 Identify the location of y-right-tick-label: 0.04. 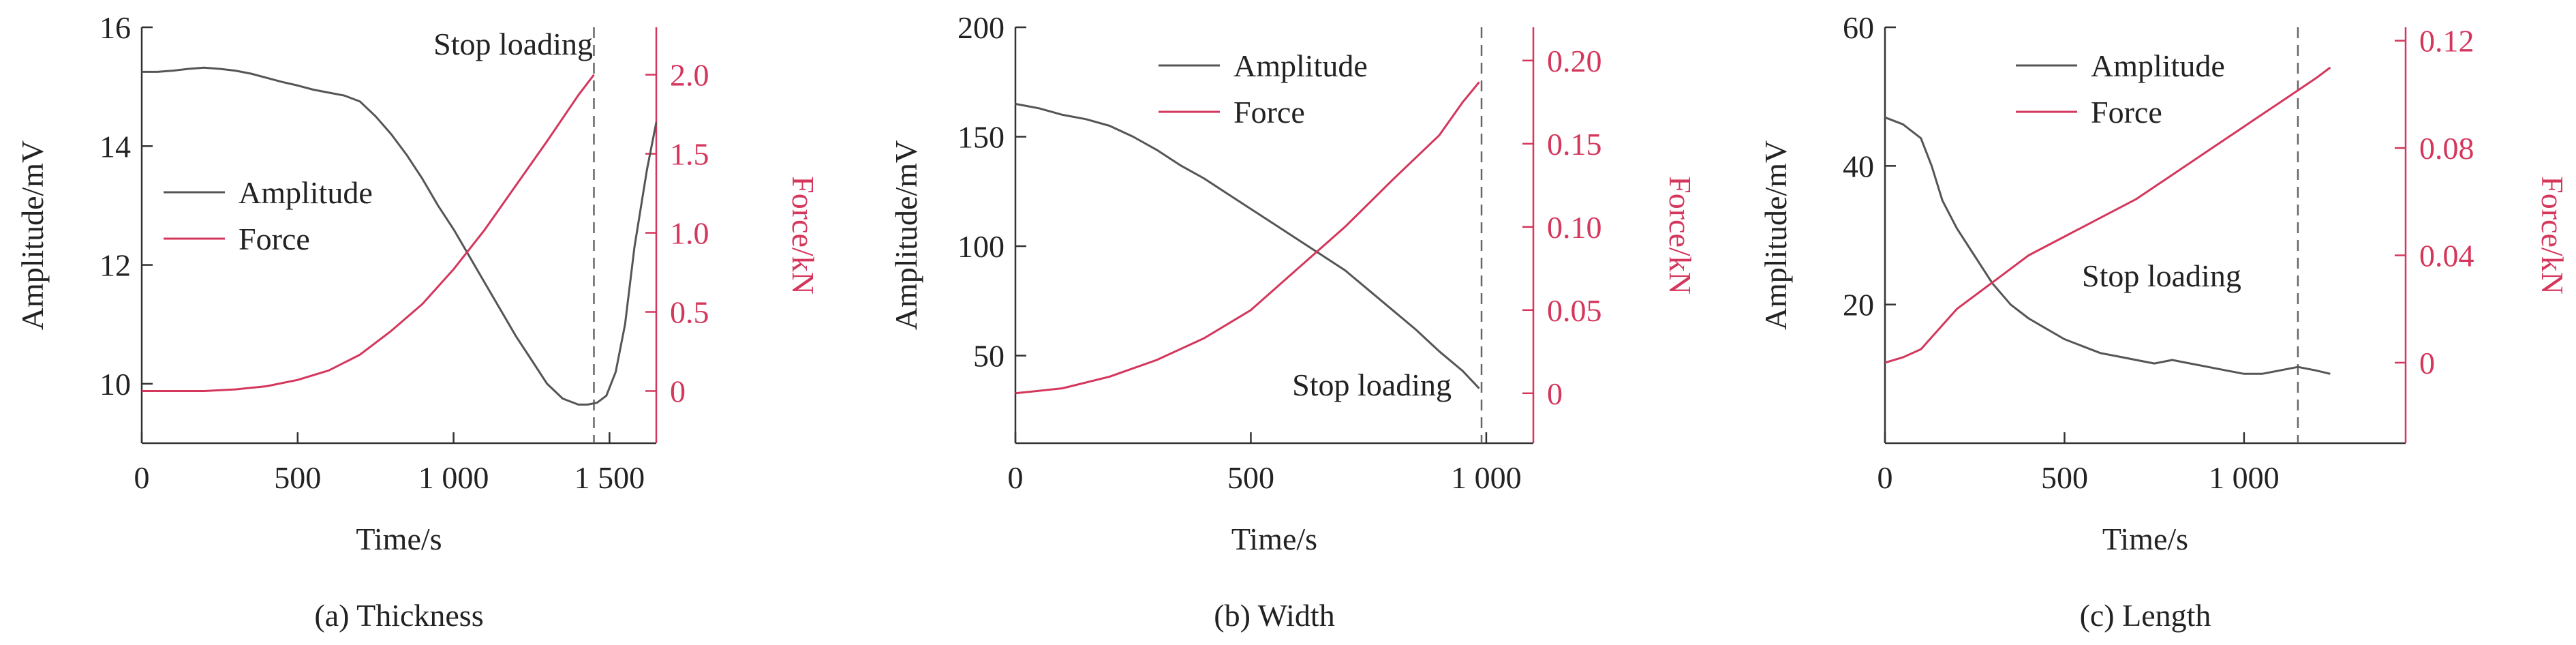
(2446, 256).